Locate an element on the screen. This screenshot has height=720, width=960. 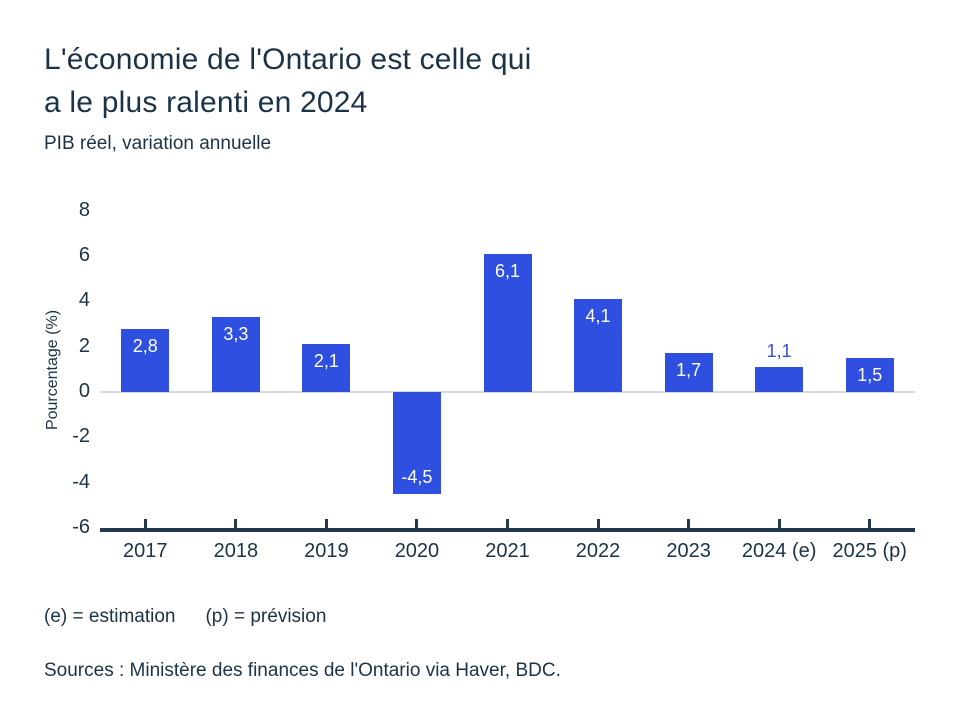
bar-value-label: 6,1 is located at coordinates (507, 270).